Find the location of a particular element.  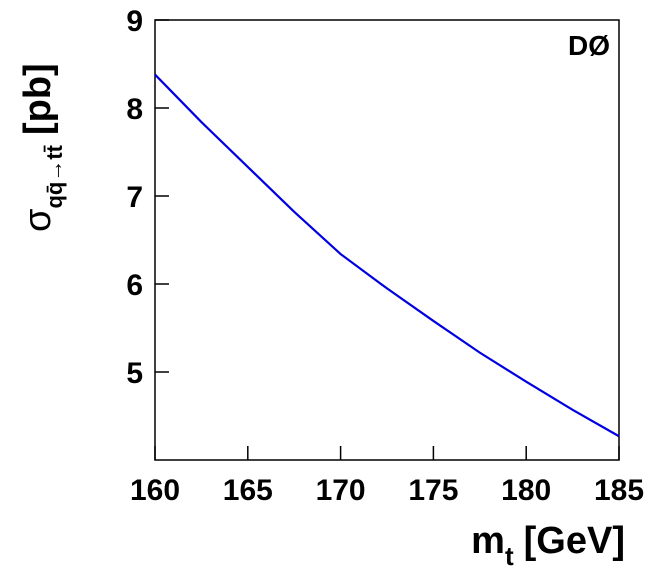

x-tick-label: 170 is located at coordinates (341, 490).